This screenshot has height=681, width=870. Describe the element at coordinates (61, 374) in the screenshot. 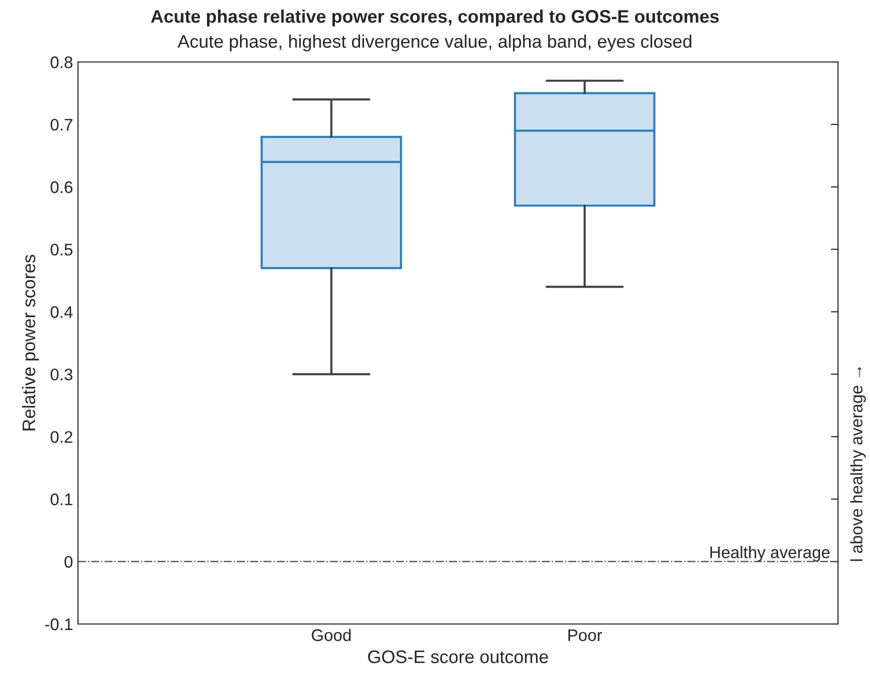

I see `y-tick-label: 0.3` at that location.